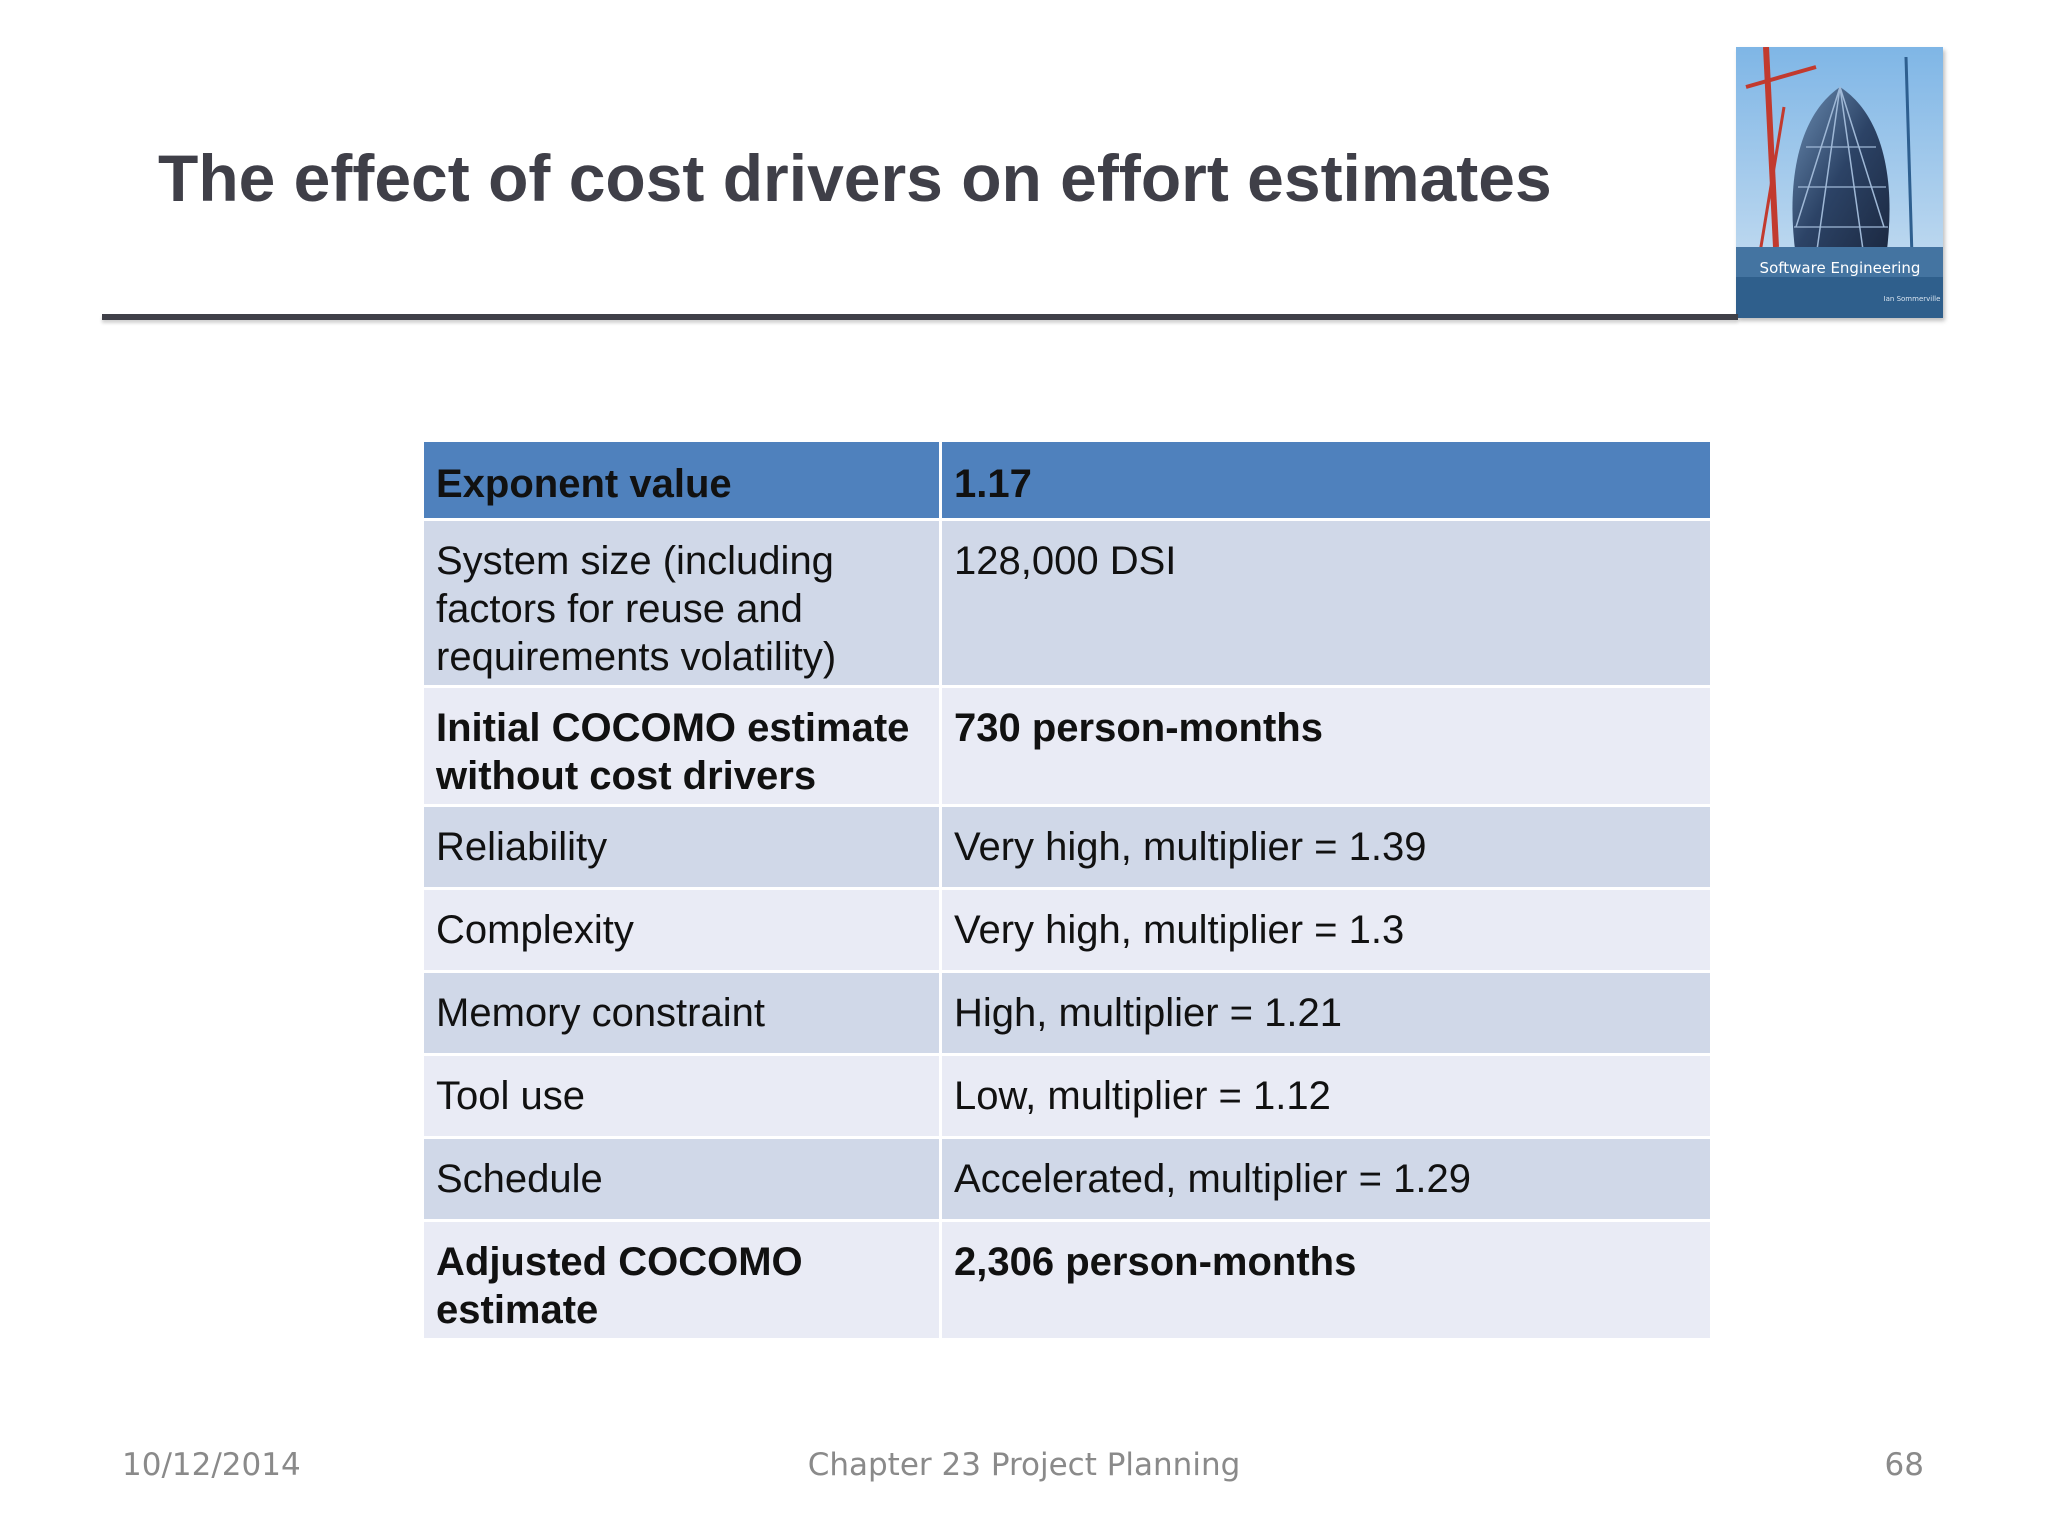 This screenshot has height=1536, width=2048. Describe the element at coordinates (1326, 1280) in the screenshot. I see `table-cell-value: 2,306 person-months` at that location.